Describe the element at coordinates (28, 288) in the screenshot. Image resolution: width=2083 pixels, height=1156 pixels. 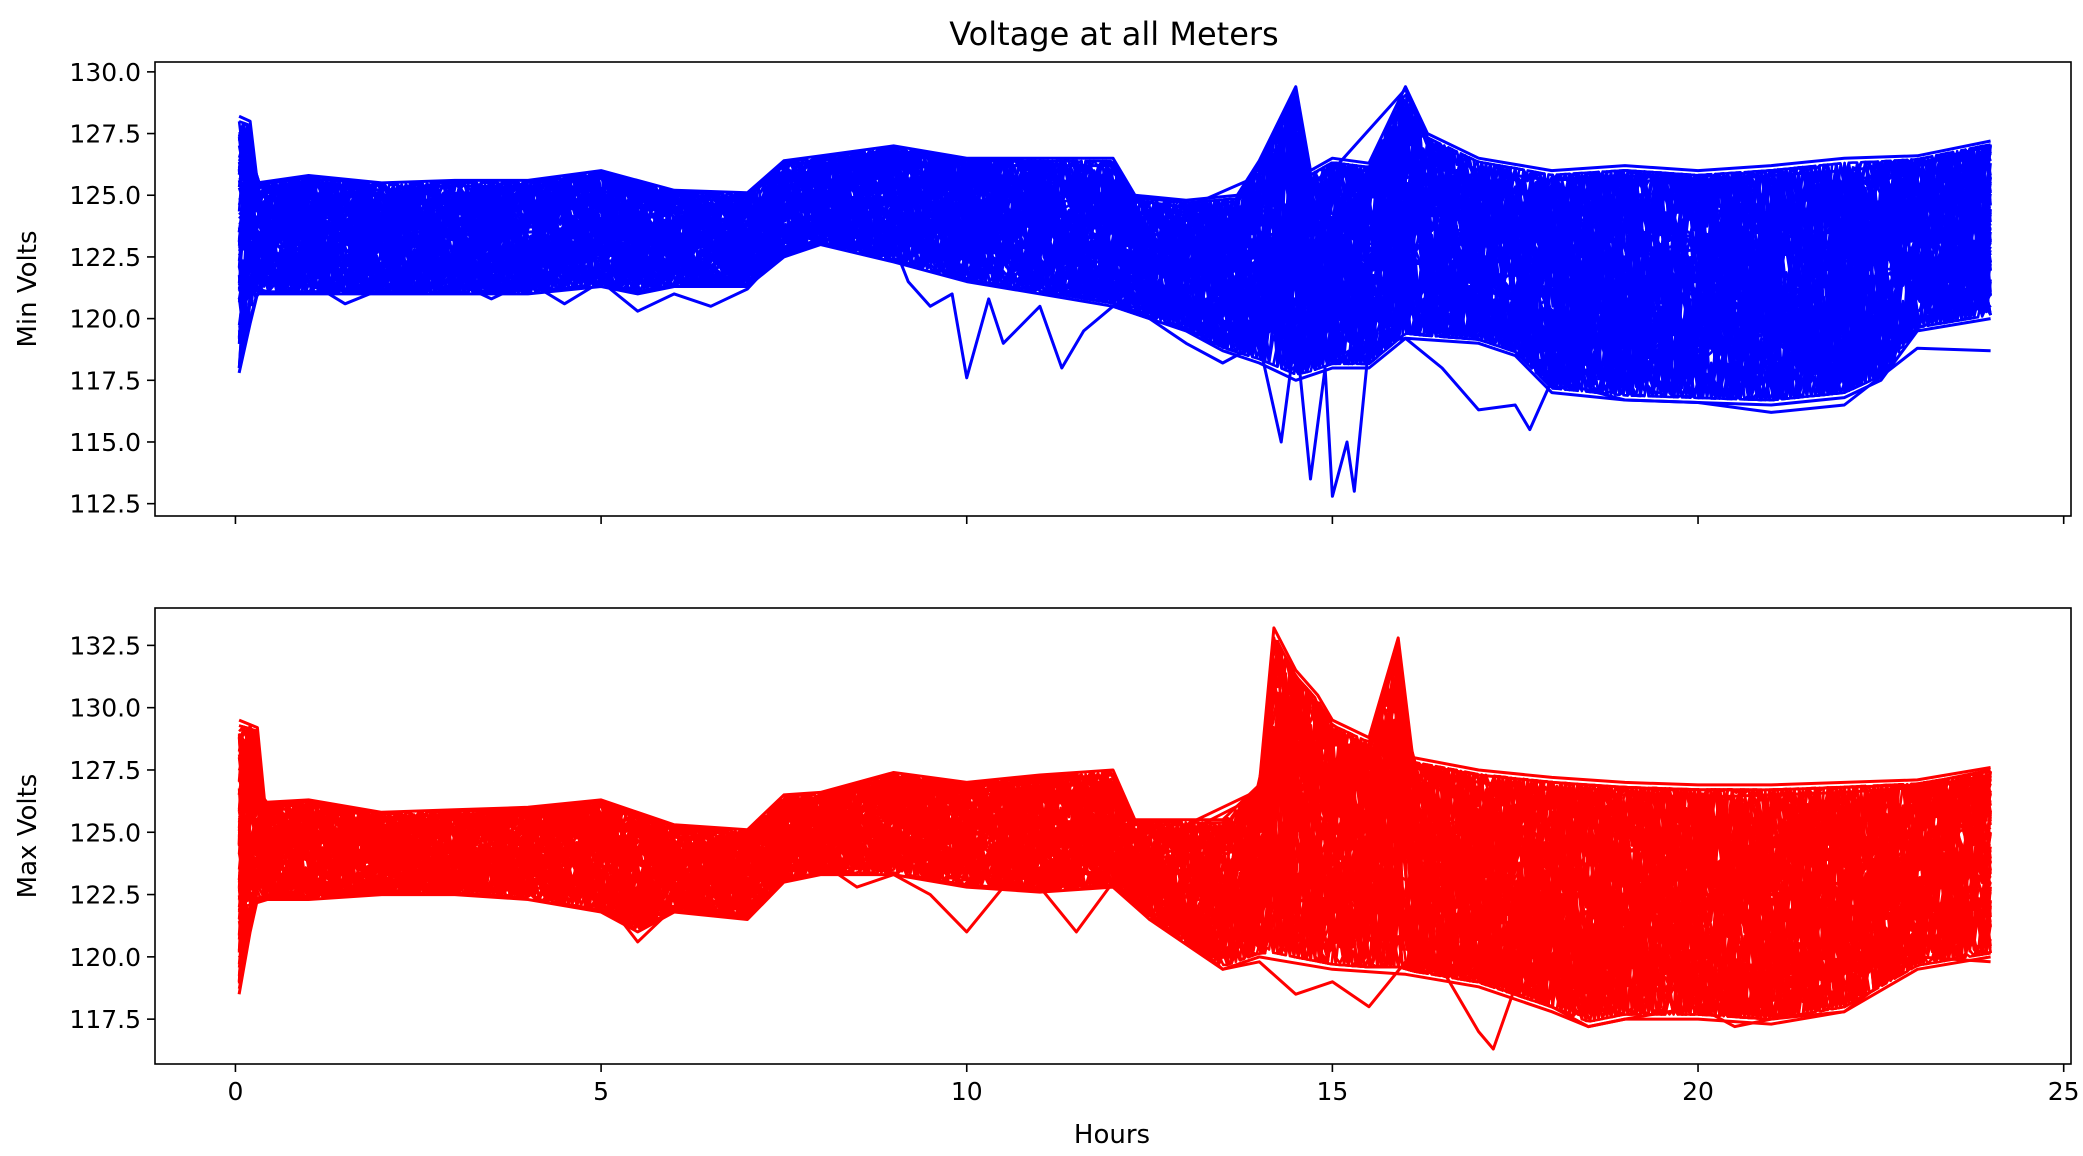
I see `min-volts-ylabel: Min Volts` at that location.